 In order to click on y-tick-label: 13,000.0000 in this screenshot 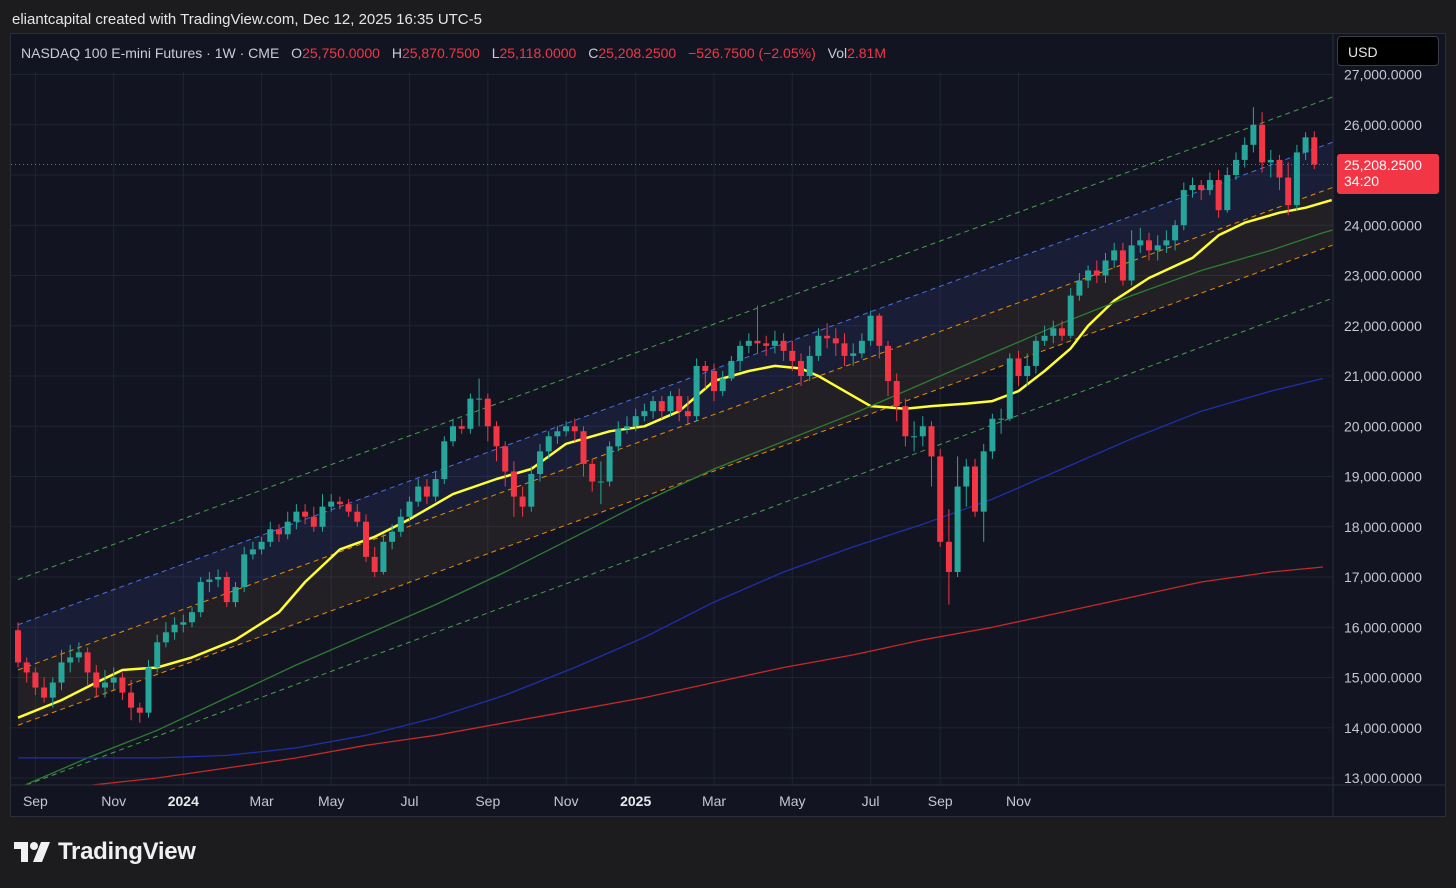, I will do `click(1383, 778)`.